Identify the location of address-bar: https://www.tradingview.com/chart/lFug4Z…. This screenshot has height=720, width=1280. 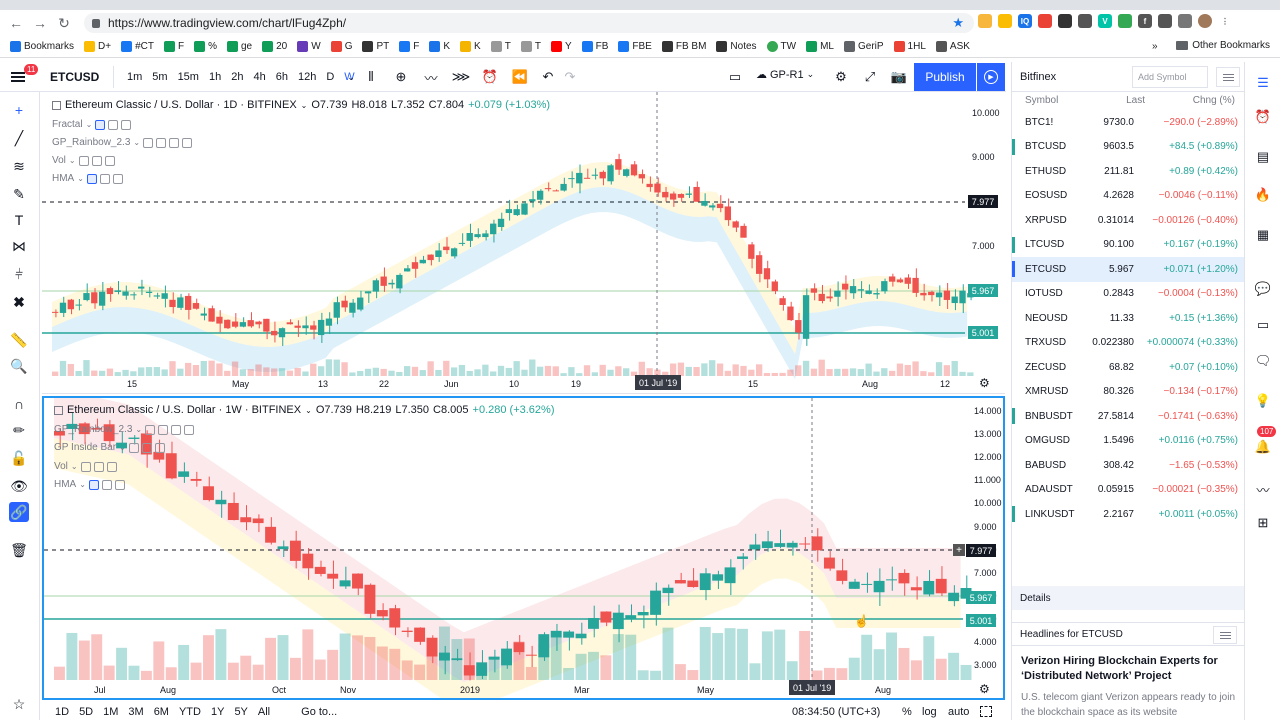
(529, 23).